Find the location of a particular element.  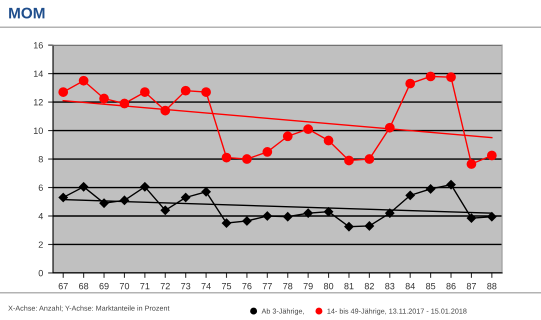

x-tick-label: 74 is located at coordinates (206, 286).